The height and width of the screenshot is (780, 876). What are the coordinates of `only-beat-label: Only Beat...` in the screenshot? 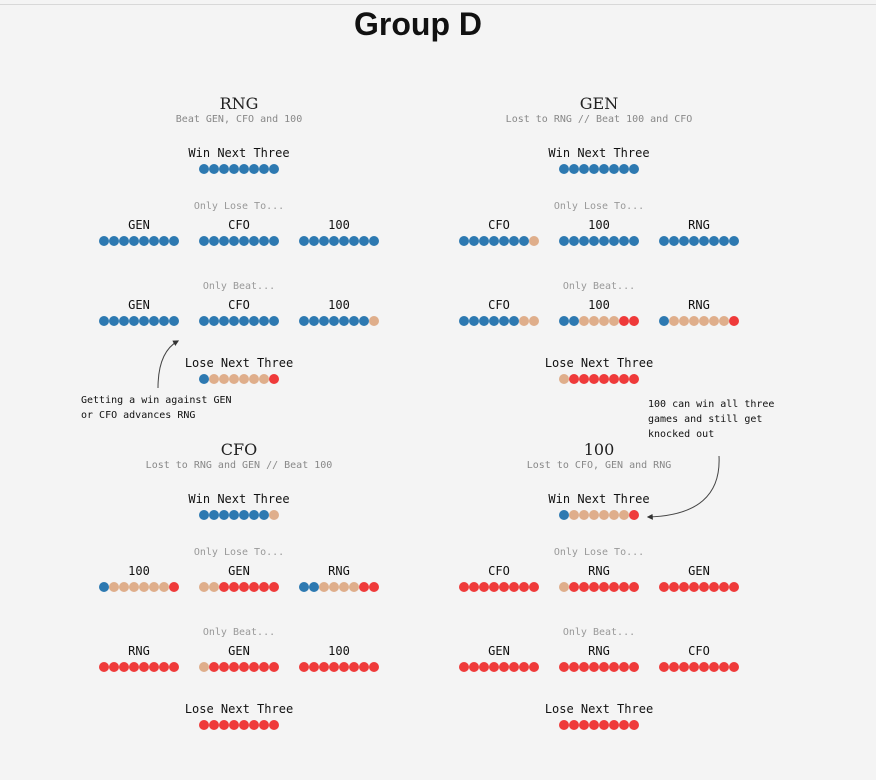 It's located at (239, 632).